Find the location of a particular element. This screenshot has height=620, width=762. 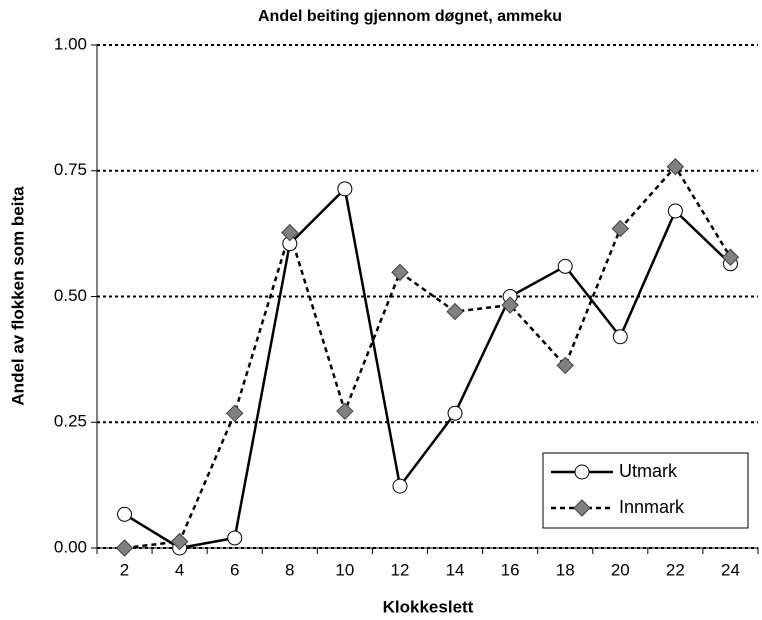

x-tick-label: 18 is located at coordinates (565, 569).